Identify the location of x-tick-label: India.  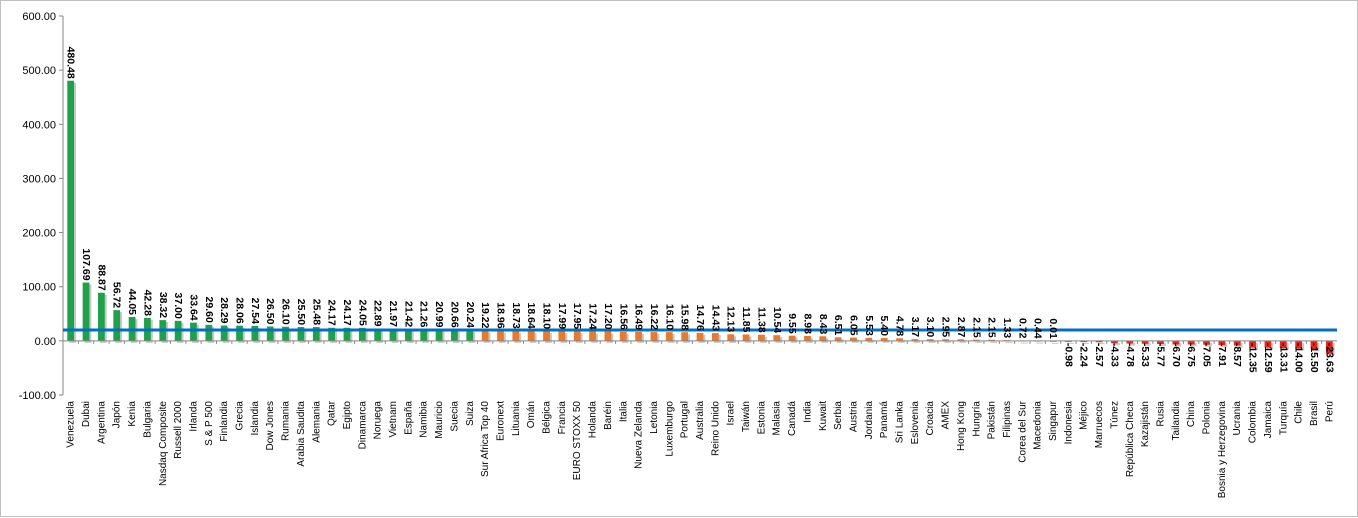
(807, 412).